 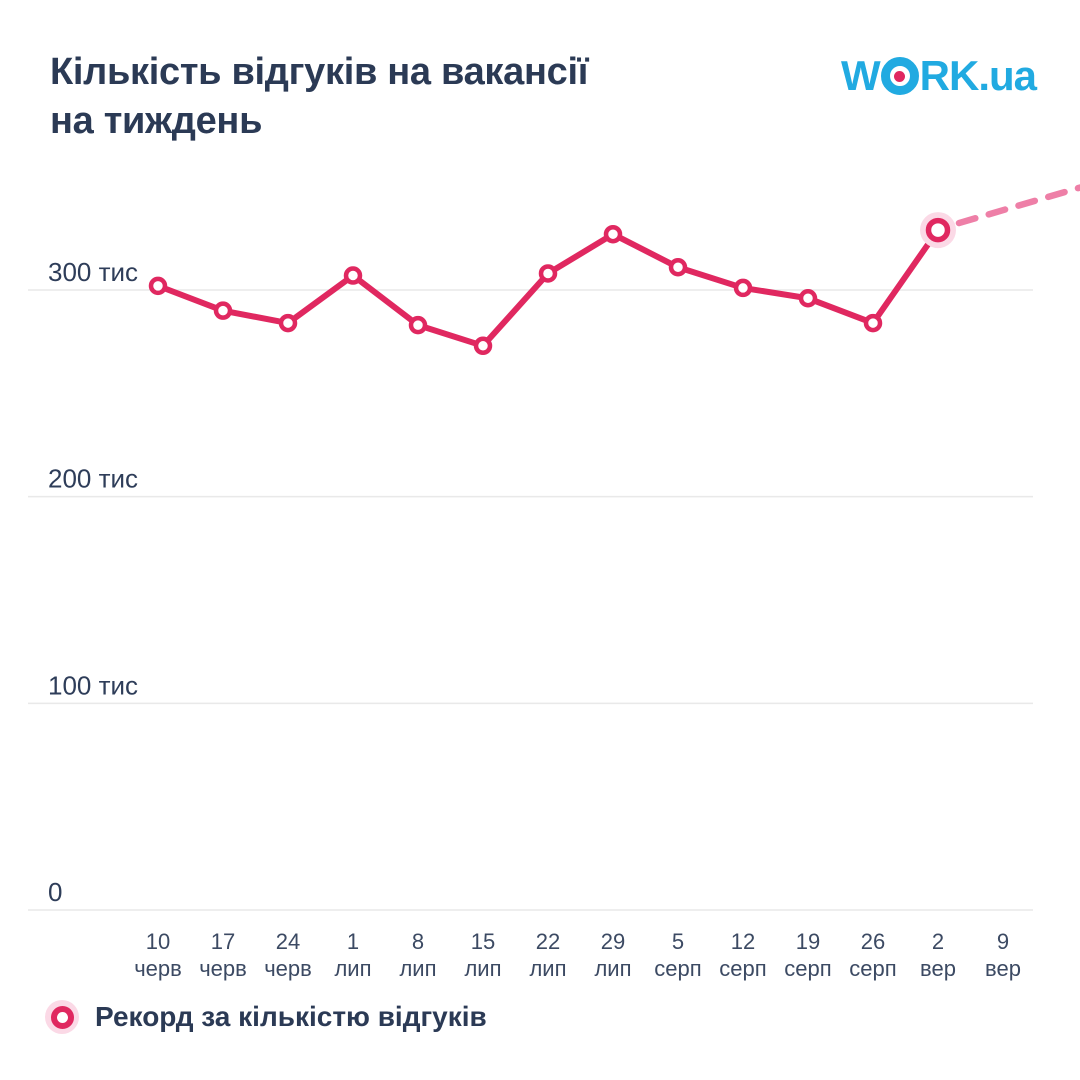 I want to click on logo-text-ua: .ua, so click(x=1007, y=75).